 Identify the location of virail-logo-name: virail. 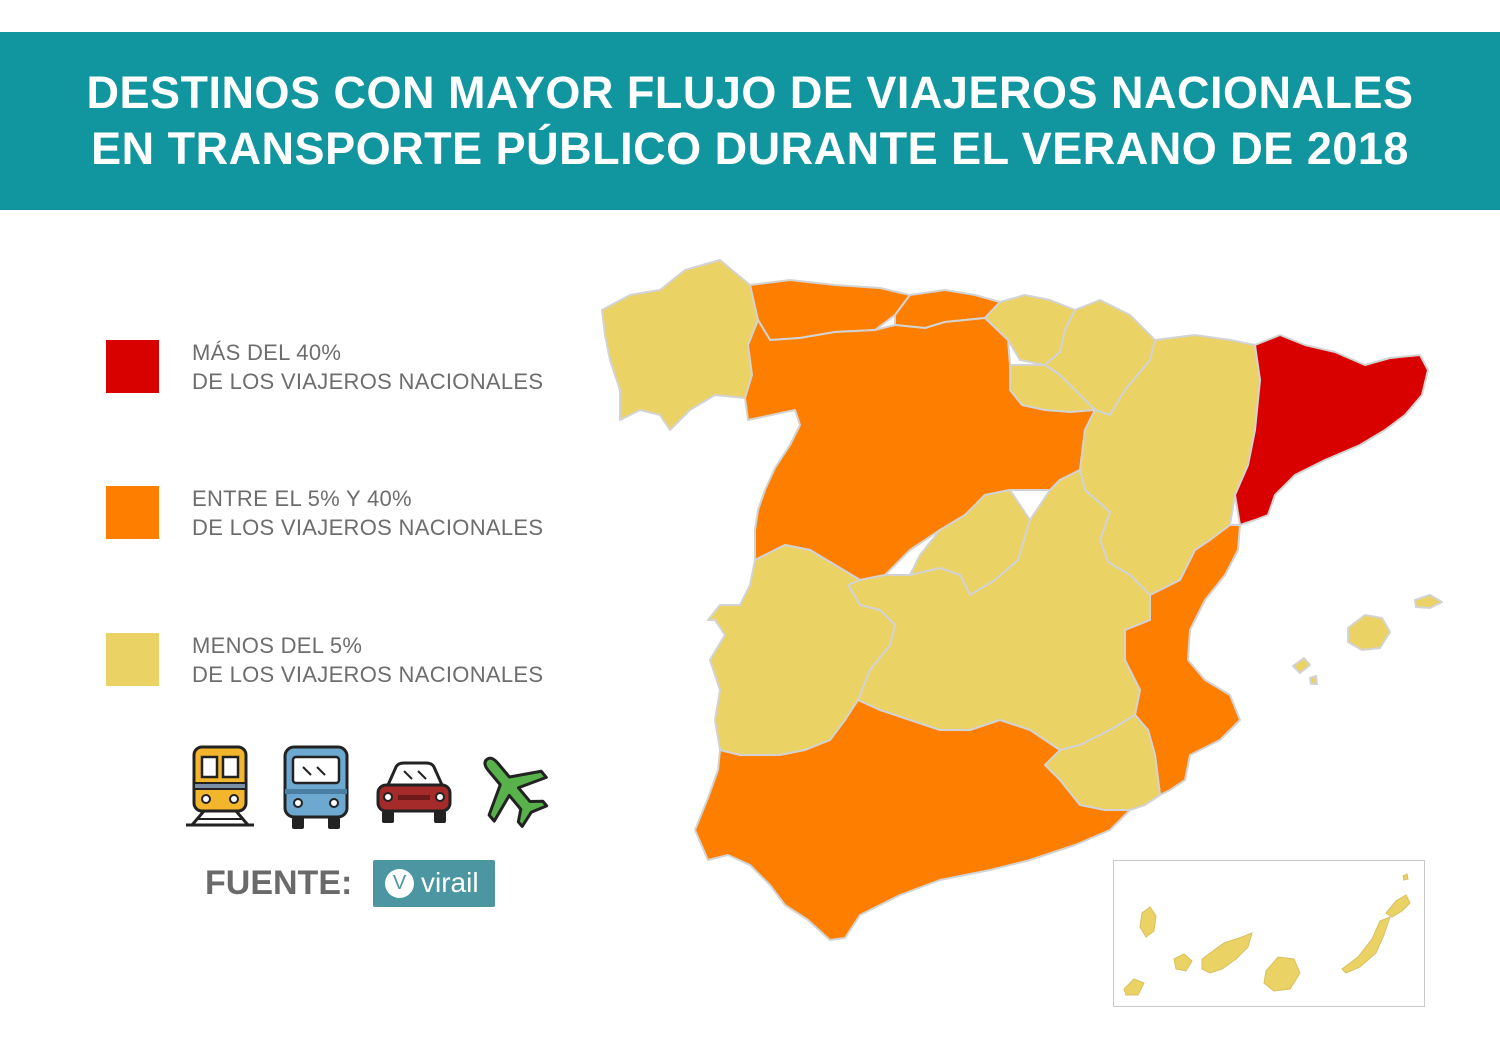
(450, 882).